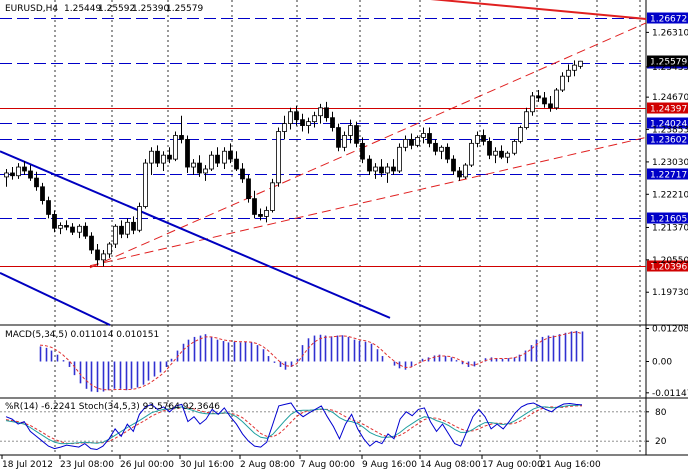  I want to click on price-tick-label: 1.25435, so click(670, 68).